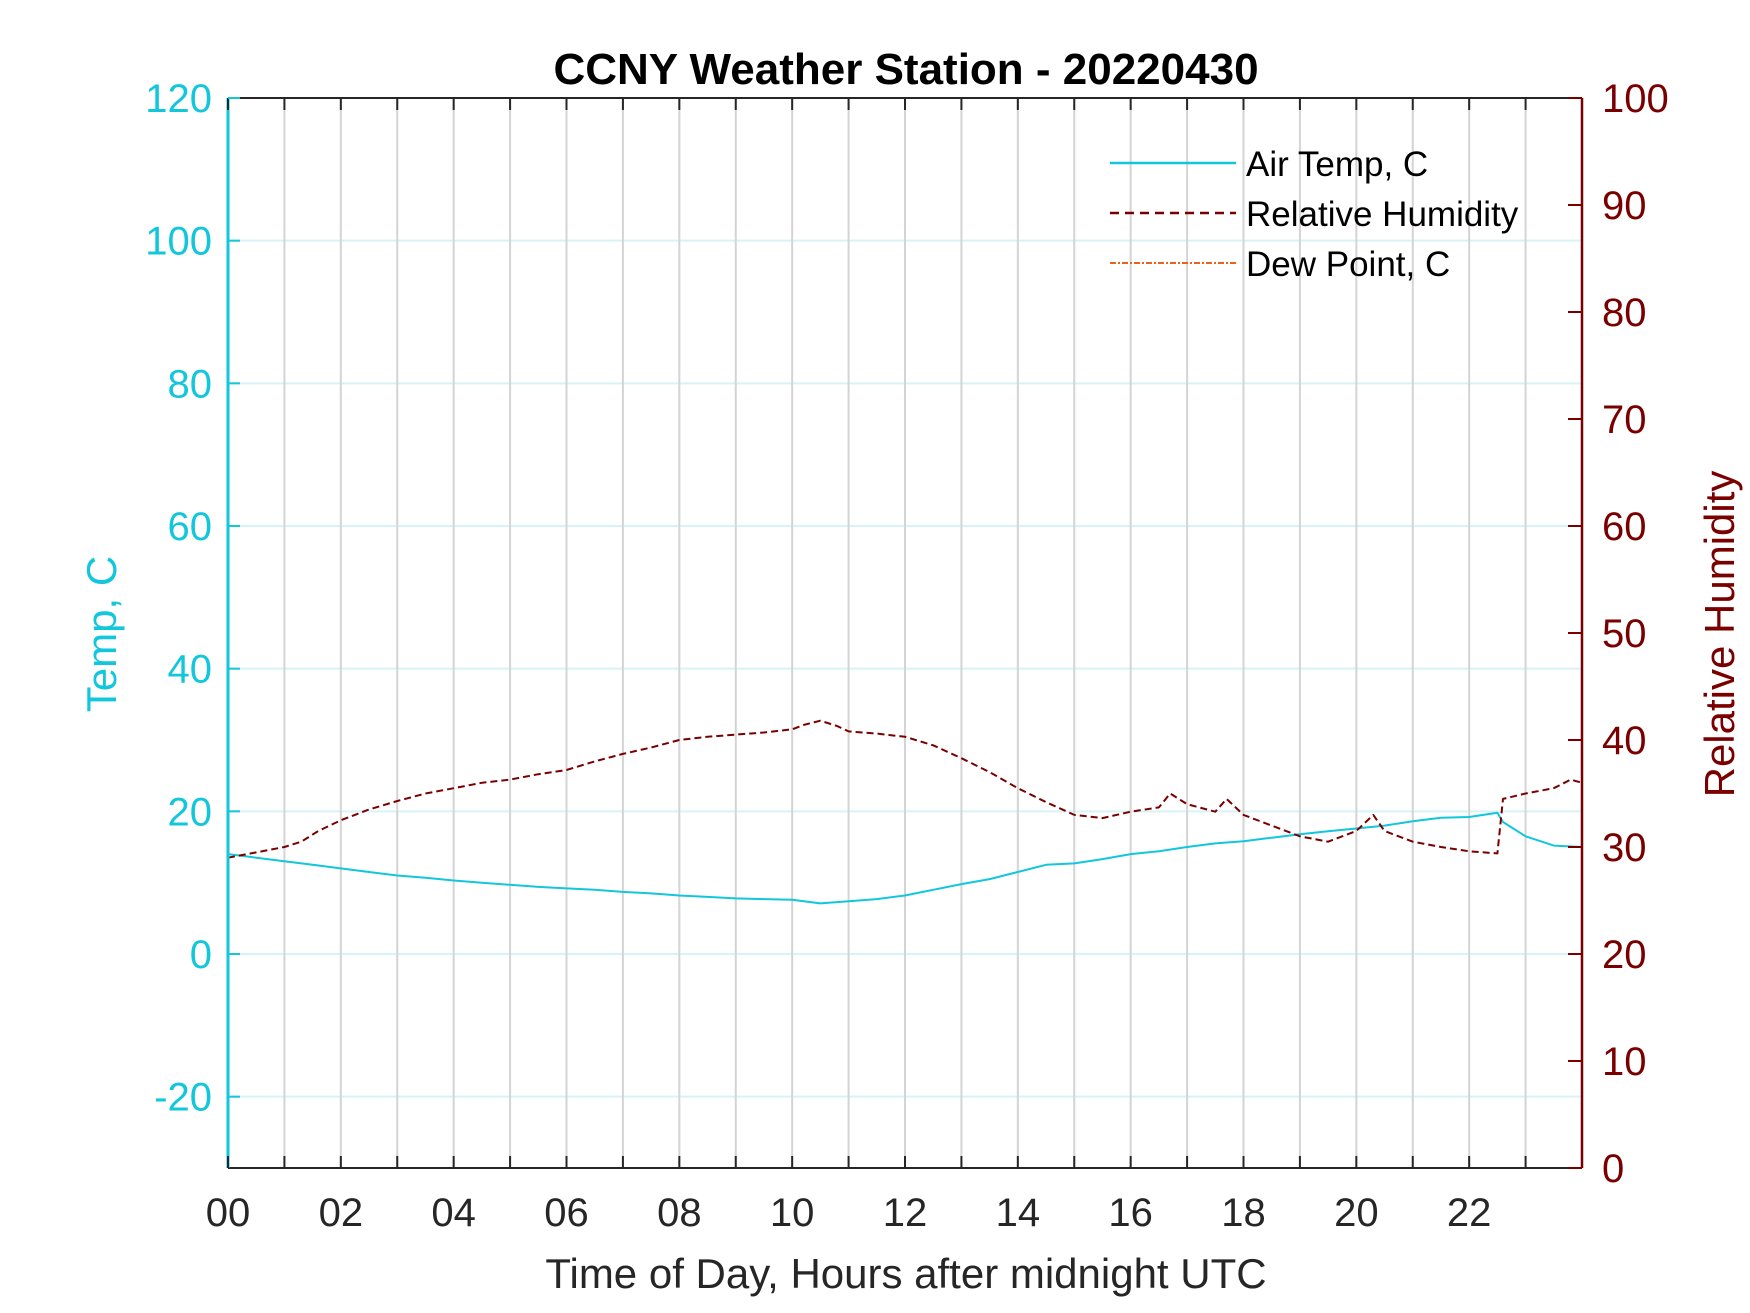  I want to click on x-tick-label: 22, so click(1469, 1213).